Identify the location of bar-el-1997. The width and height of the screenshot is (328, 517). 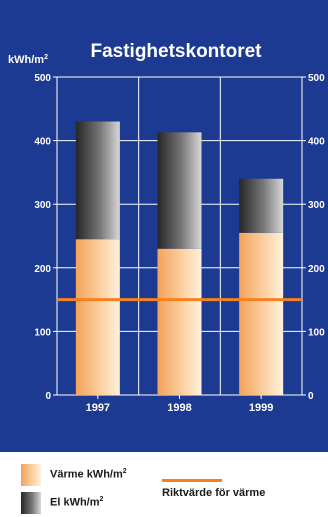
(97, 180).